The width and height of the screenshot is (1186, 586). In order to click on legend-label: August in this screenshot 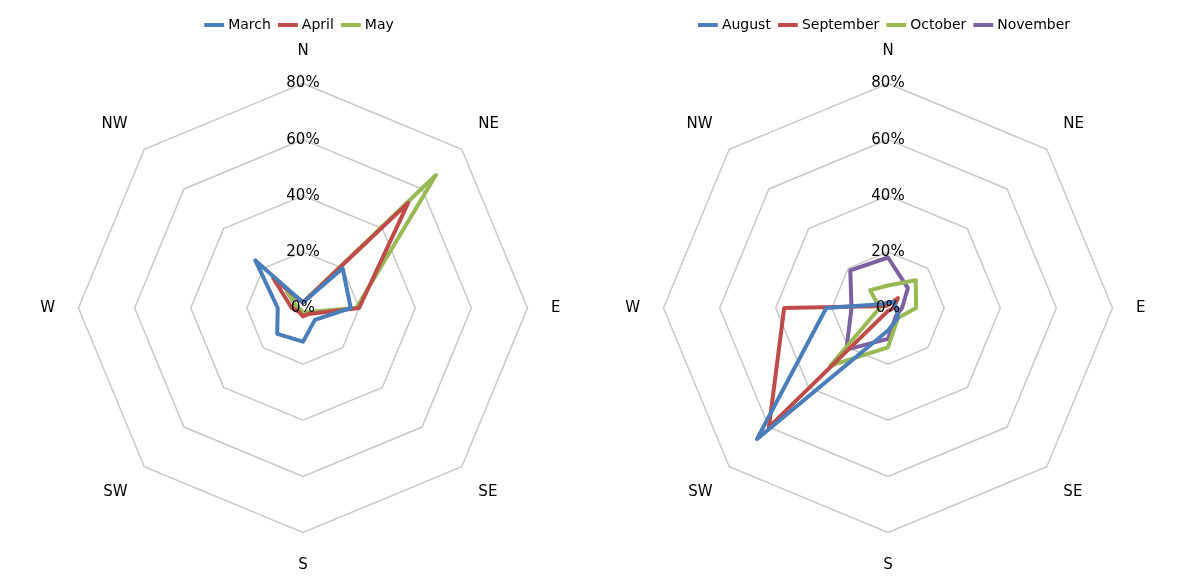, I will do `click(746, 23)`.